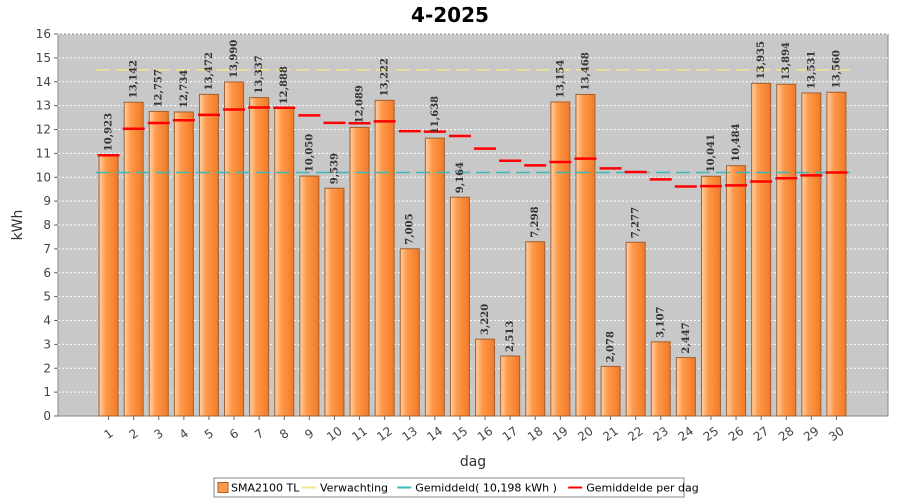  Describe the element at coordinates (560, 434) in the screenshot. I see `x-tick-label: 19` at that location.